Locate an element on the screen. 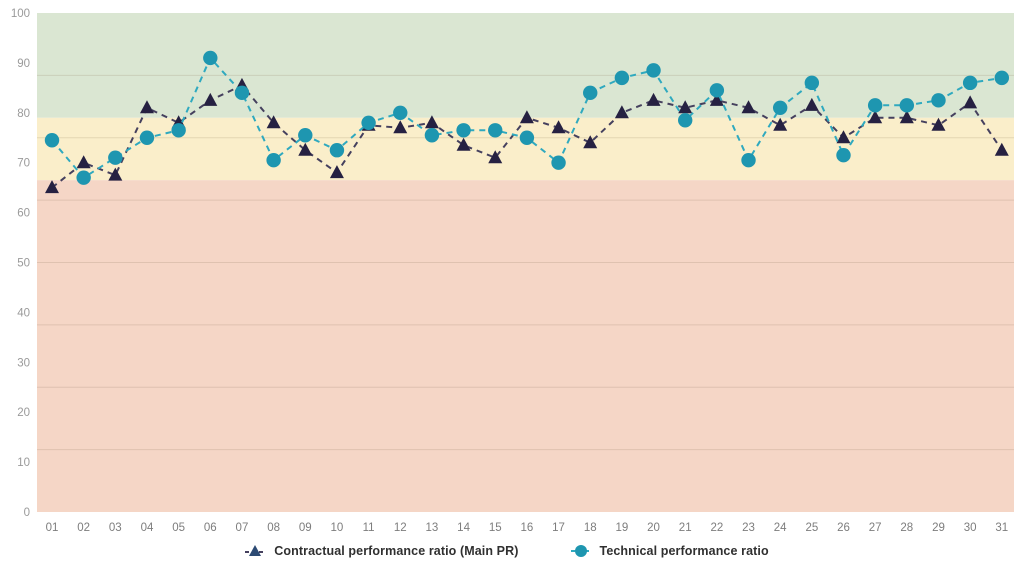  y-tick-label: 40 is located at coordinates (23, 313).